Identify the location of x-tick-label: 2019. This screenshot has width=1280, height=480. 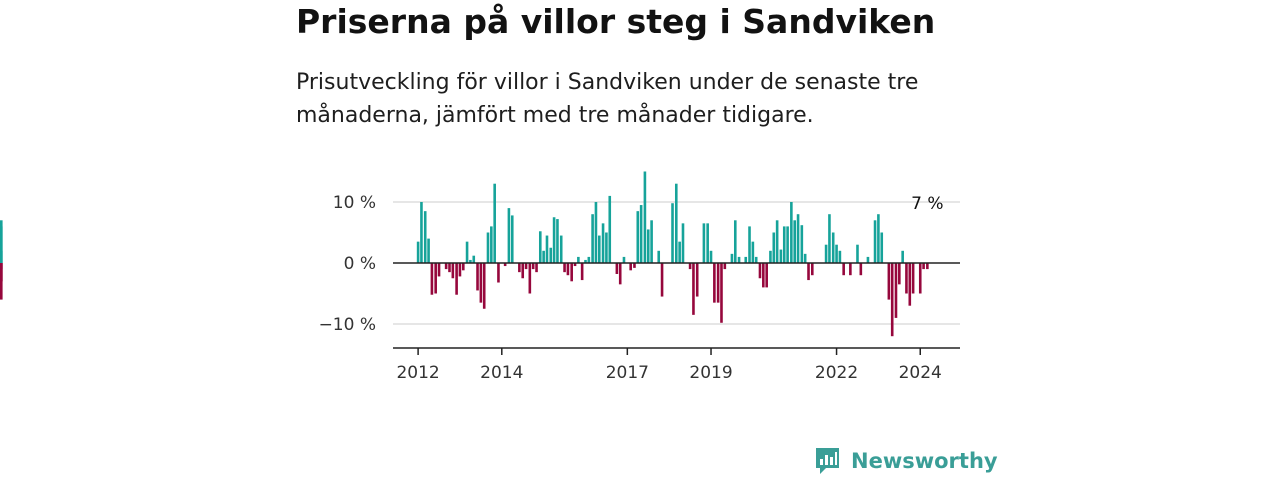
(710, 373).